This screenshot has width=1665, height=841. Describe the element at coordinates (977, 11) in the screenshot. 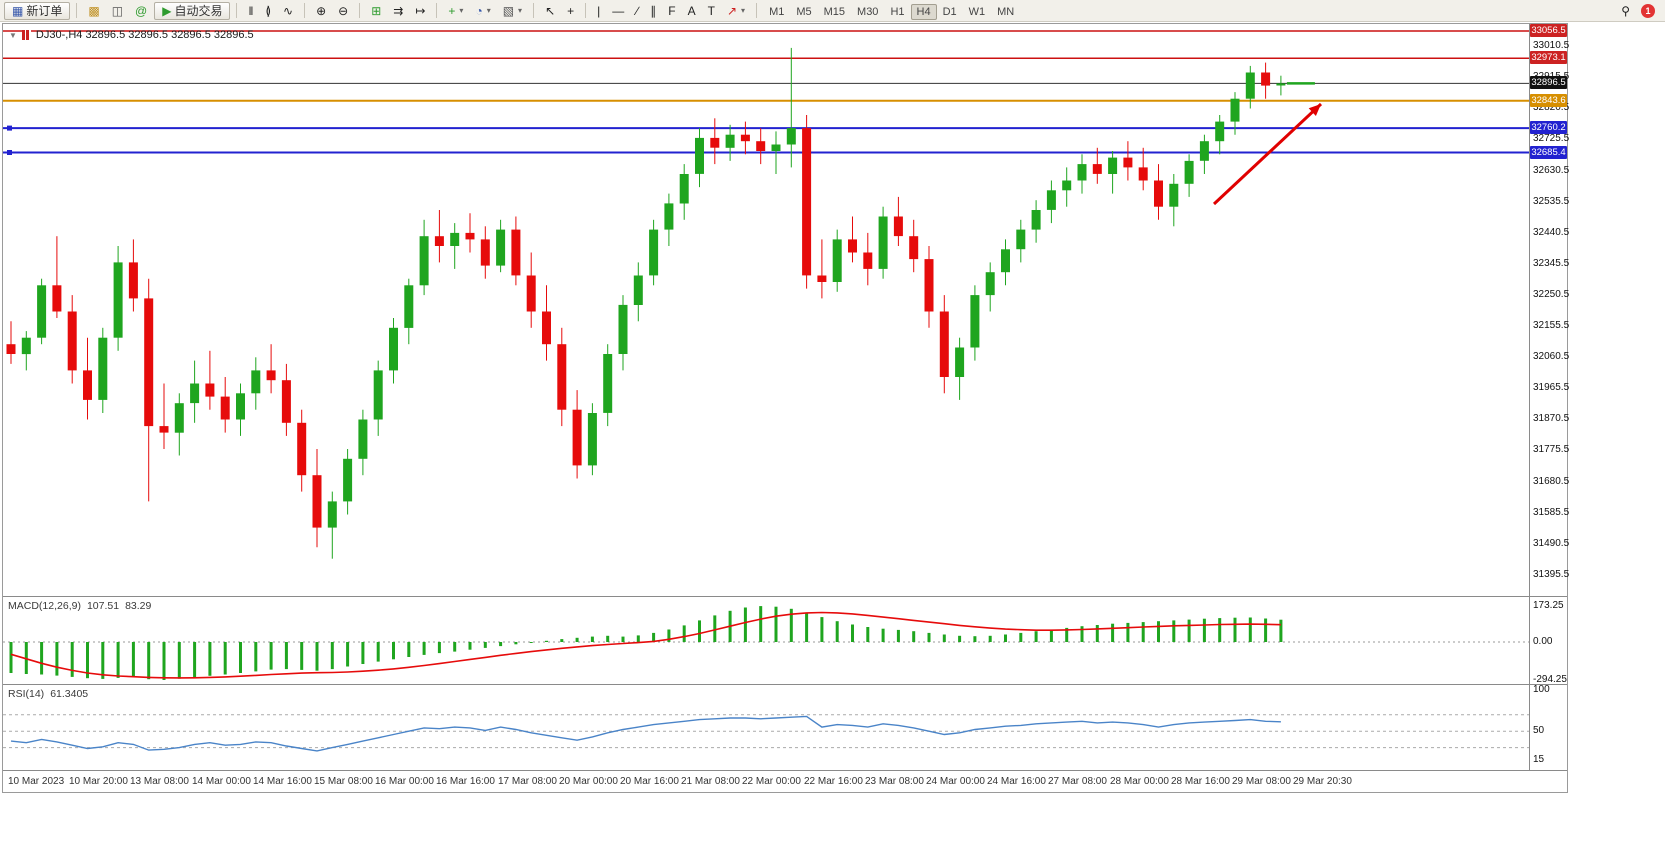

I see `timeframe-button-w1: W1` at that location.